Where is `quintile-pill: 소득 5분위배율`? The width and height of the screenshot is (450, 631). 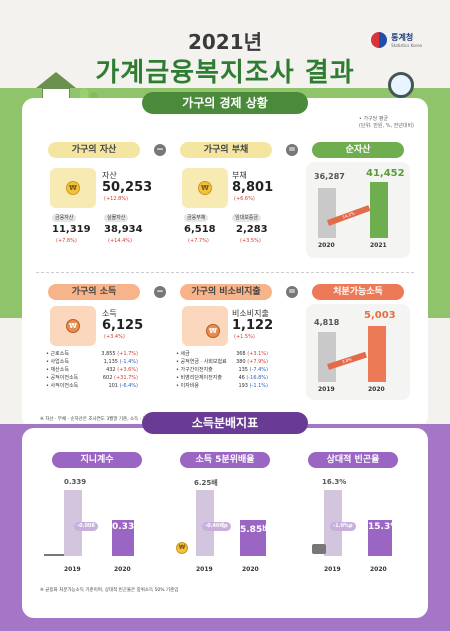 quintile-pill: 소득 5분위배율 is located at coordinates (225, 460).